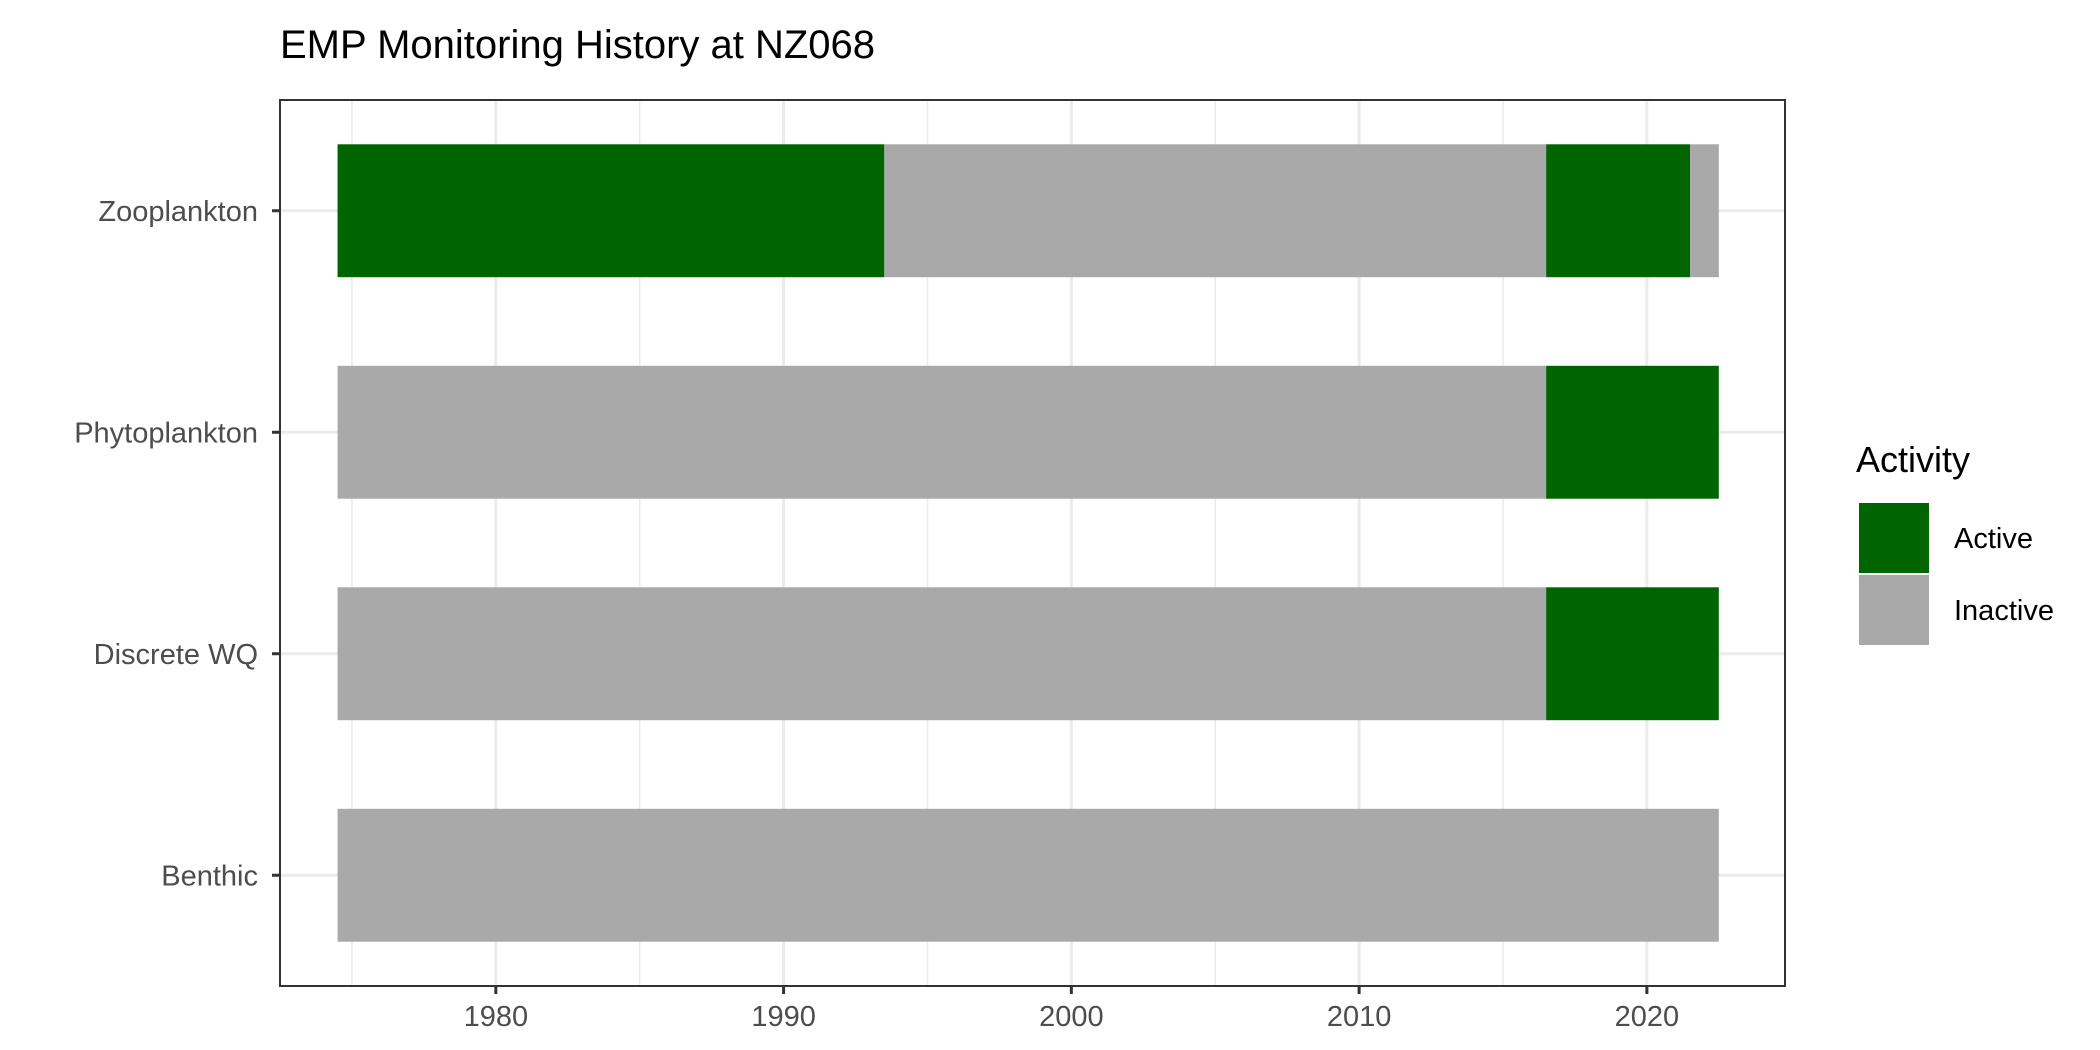  I want to click on legend-key-inactive, so click(1894, 610).